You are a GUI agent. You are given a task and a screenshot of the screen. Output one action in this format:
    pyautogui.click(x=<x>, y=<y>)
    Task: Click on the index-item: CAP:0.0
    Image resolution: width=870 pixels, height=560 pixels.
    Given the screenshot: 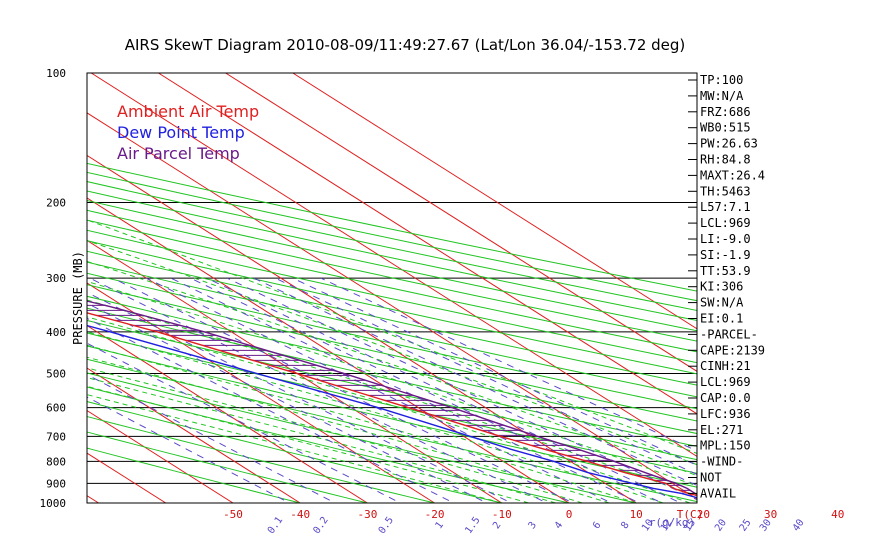 What is the action you would take?
    pyautogui.click(x=725, y=398)
    